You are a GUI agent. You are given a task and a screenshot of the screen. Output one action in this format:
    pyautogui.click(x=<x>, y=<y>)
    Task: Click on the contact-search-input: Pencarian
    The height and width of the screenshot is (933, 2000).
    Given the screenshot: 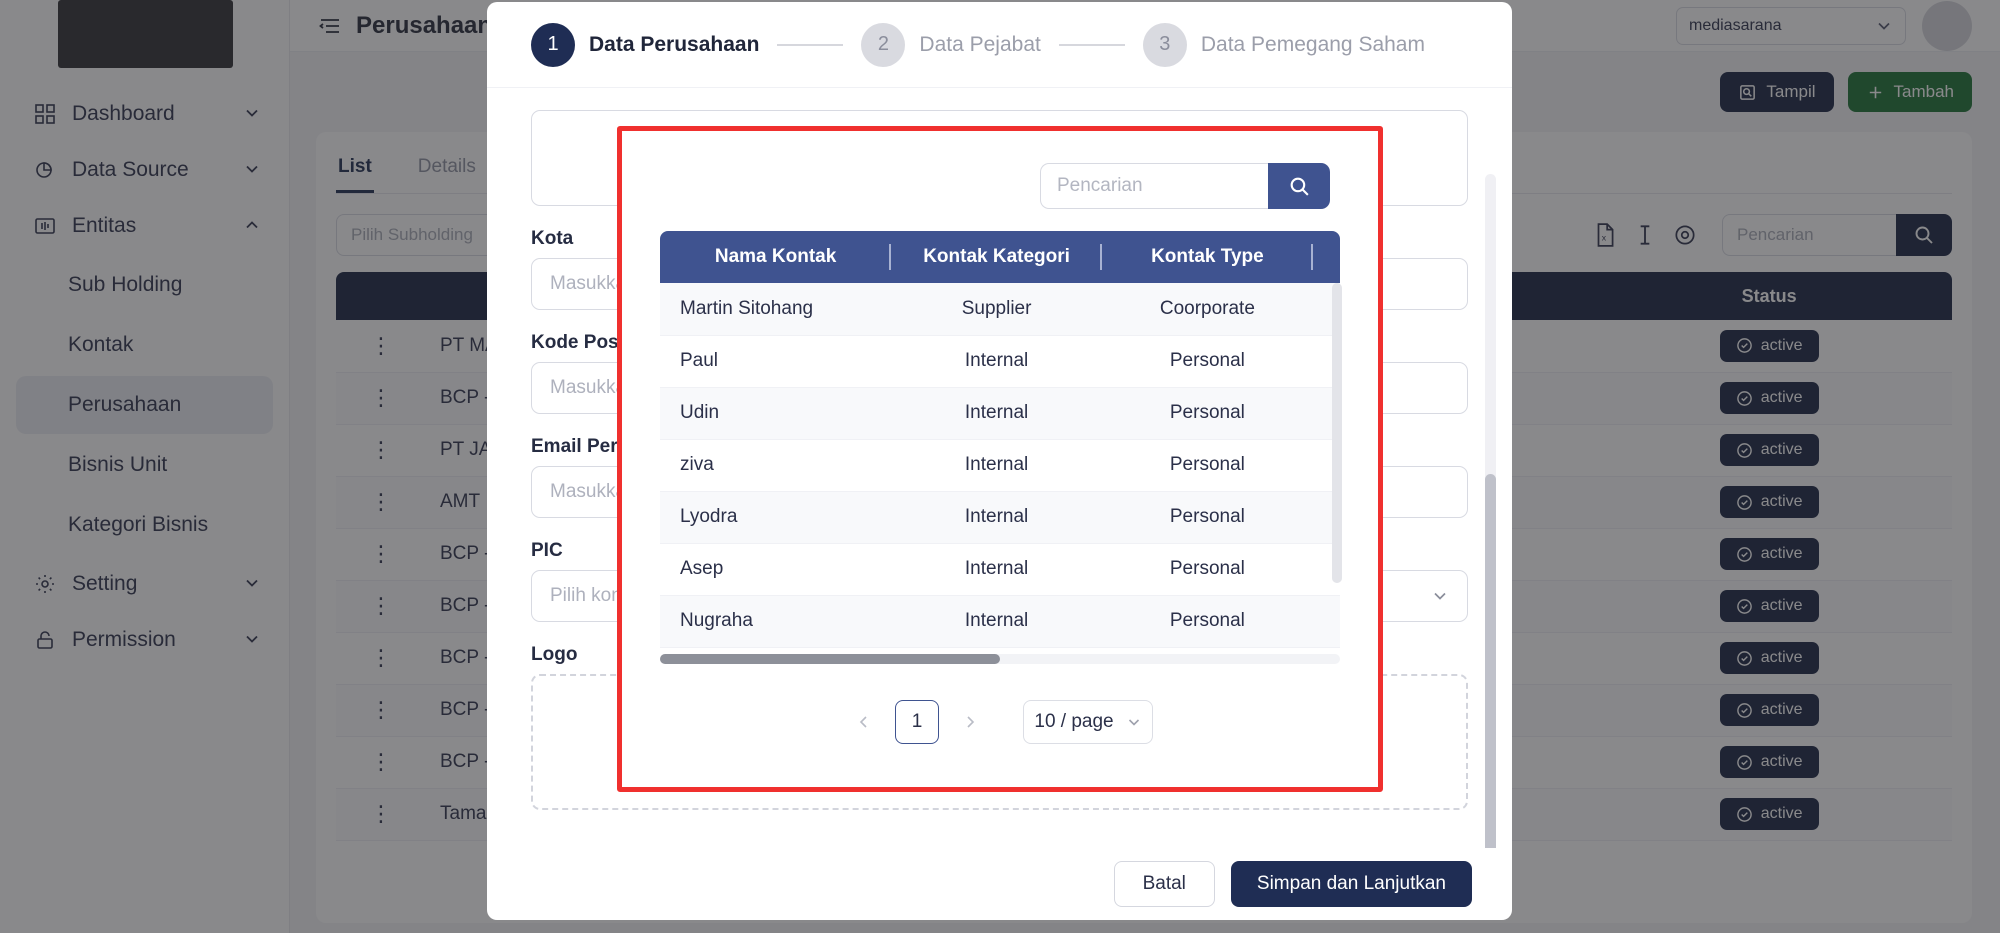 What is the action you would take?
    pyautogui.click(x=1154, y=186)
    